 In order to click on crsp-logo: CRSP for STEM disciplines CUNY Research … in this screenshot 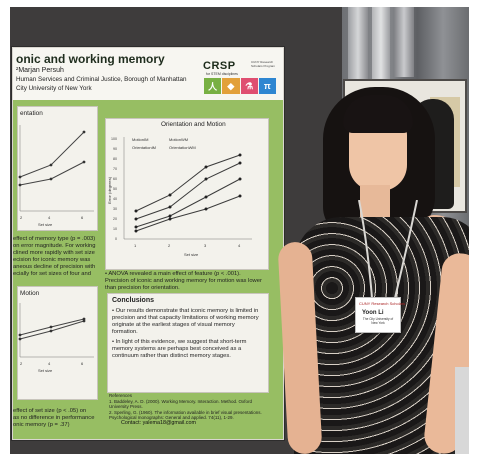, I will do `click(241, 79)`.